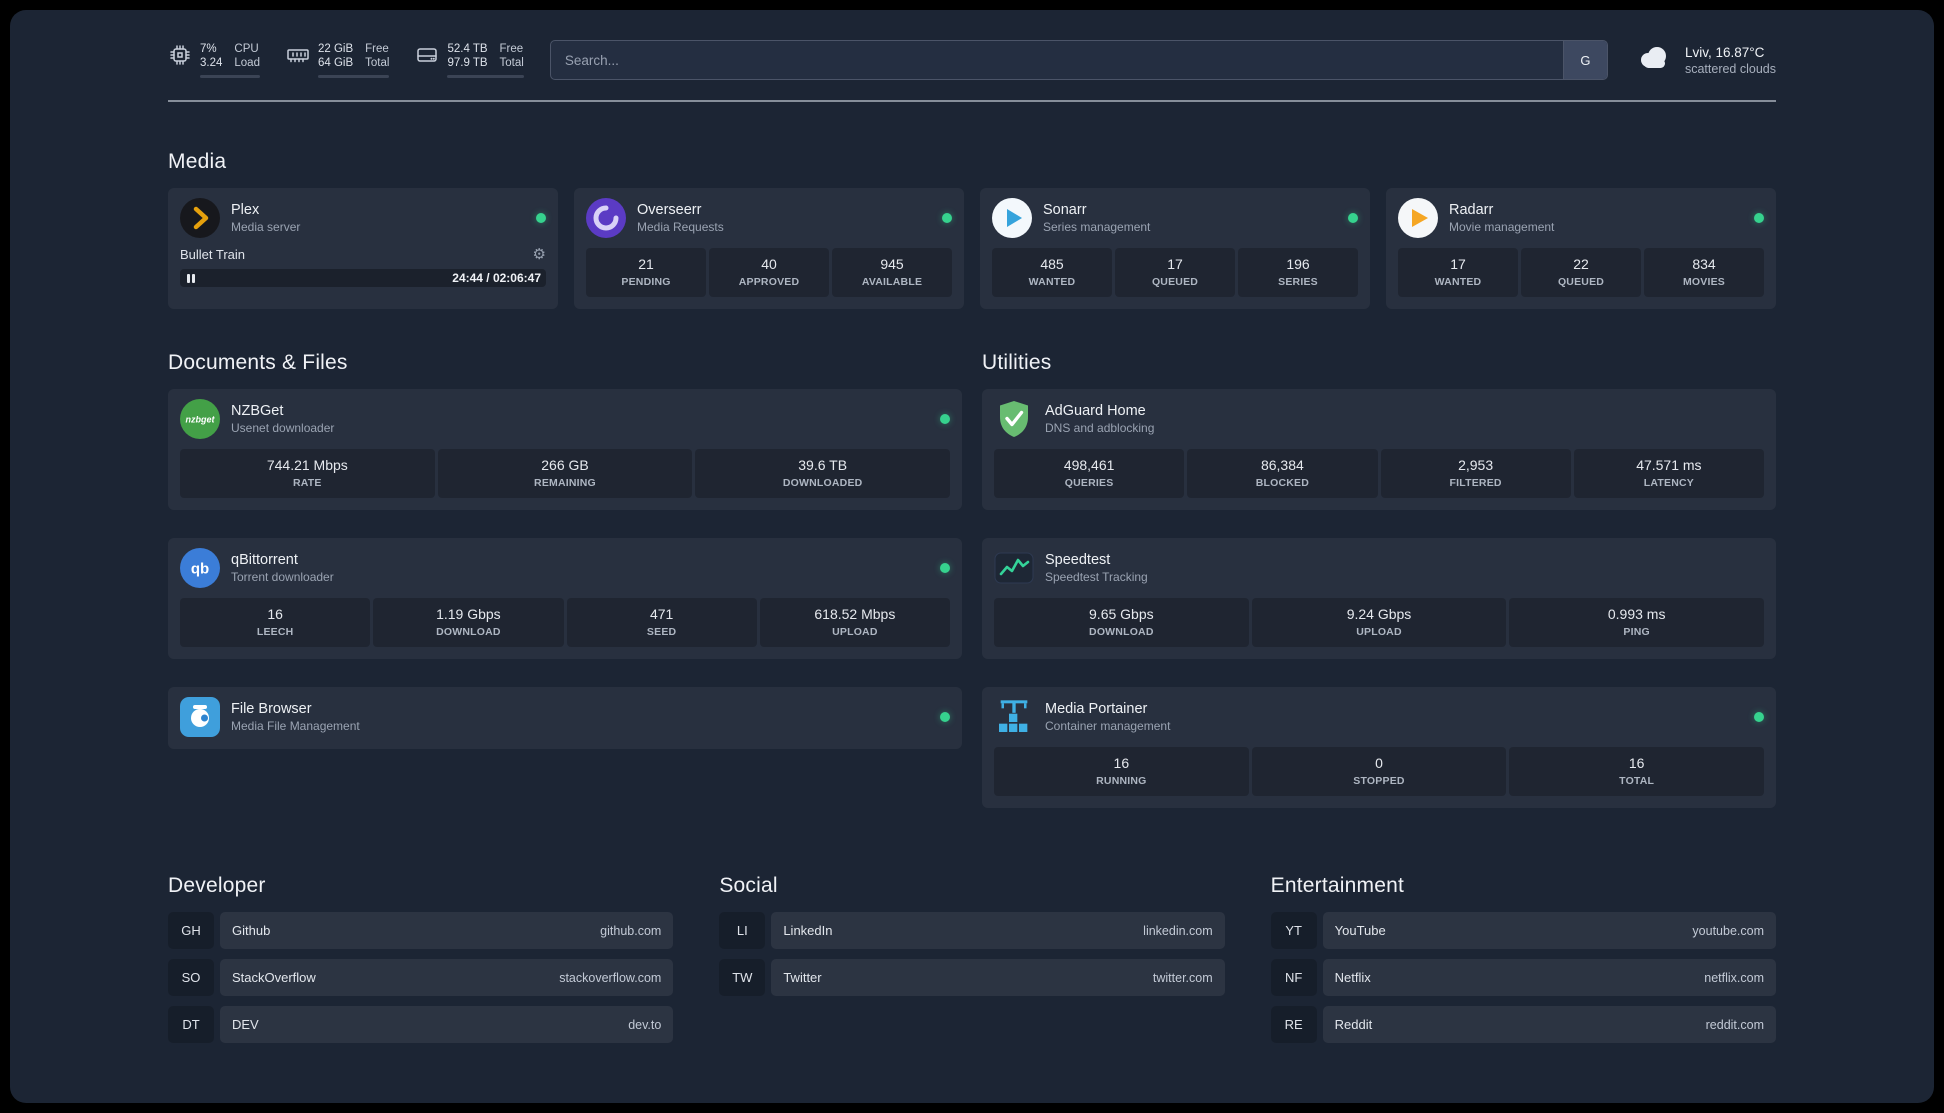  Describe the element at coordinates (335, 48) in the screenshot. I see `memory-free-value: 22 GiB` at that location.